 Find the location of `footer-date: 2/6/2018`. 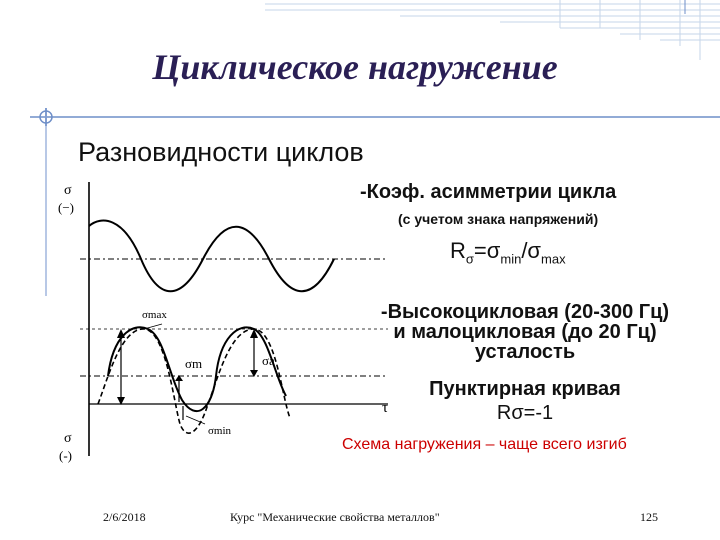

footer-date: 2/6/2018 is located at coordinates (124, 517).